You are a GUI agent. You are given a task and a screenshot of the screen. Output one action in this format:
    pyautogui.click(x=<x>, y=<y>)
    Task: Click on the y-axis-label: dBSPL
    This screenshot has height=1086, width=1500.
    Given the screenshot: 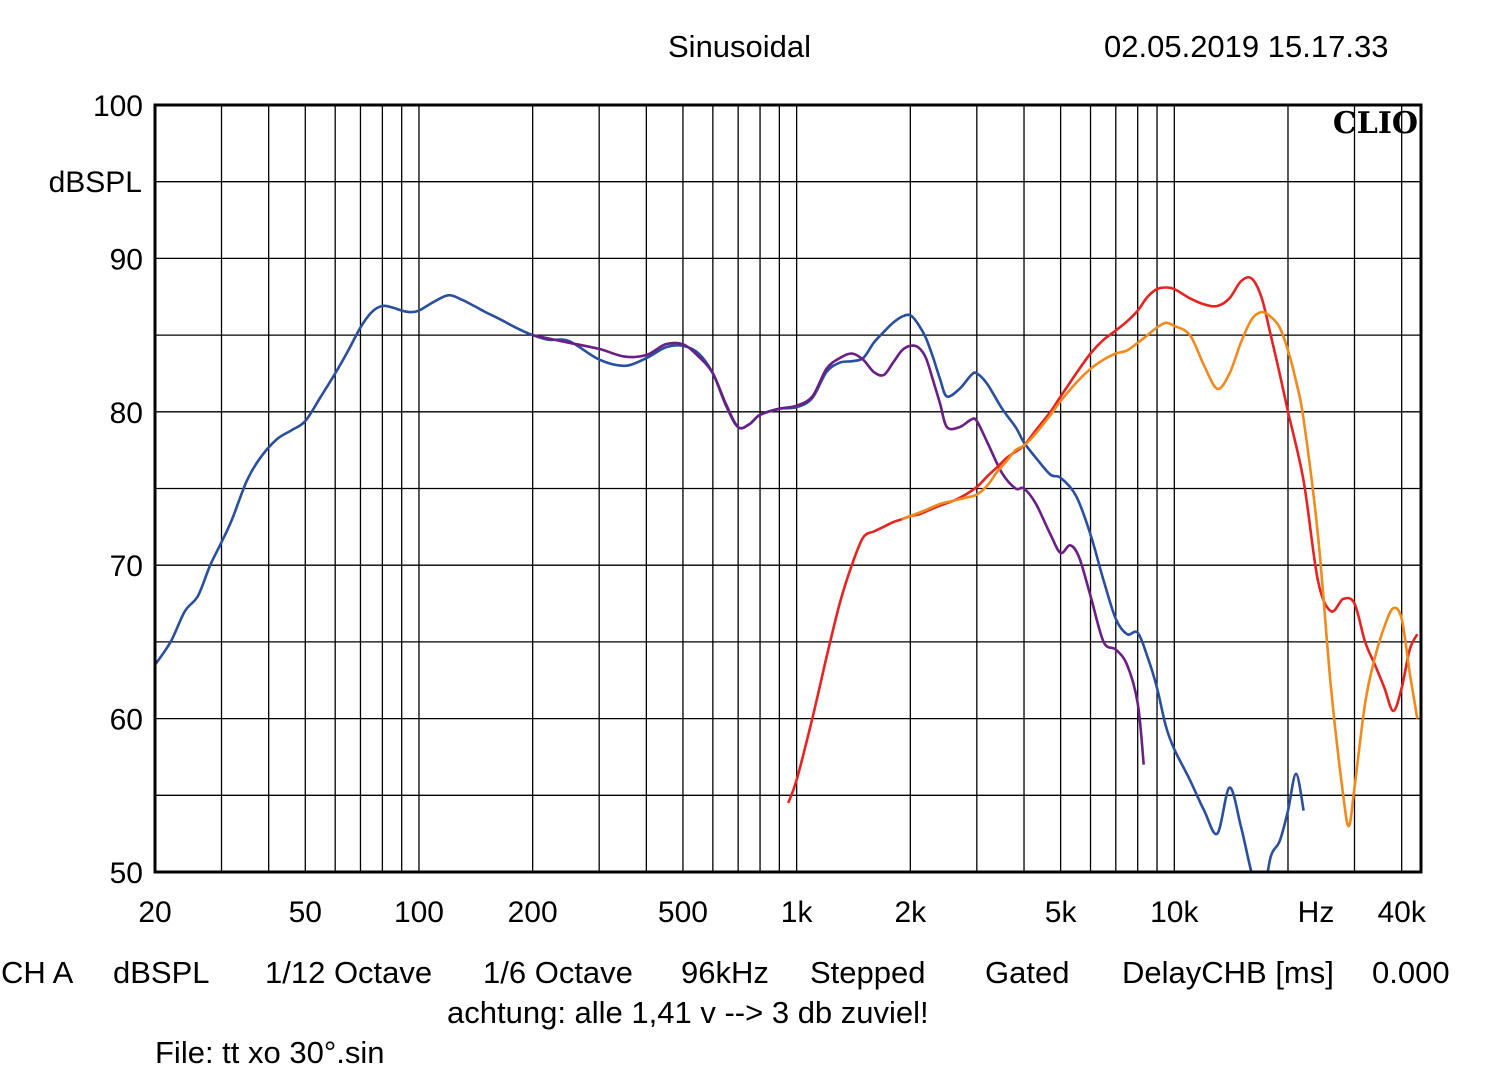 What is the action you would take?
    pyautogui.click(x=95, y=182)
    